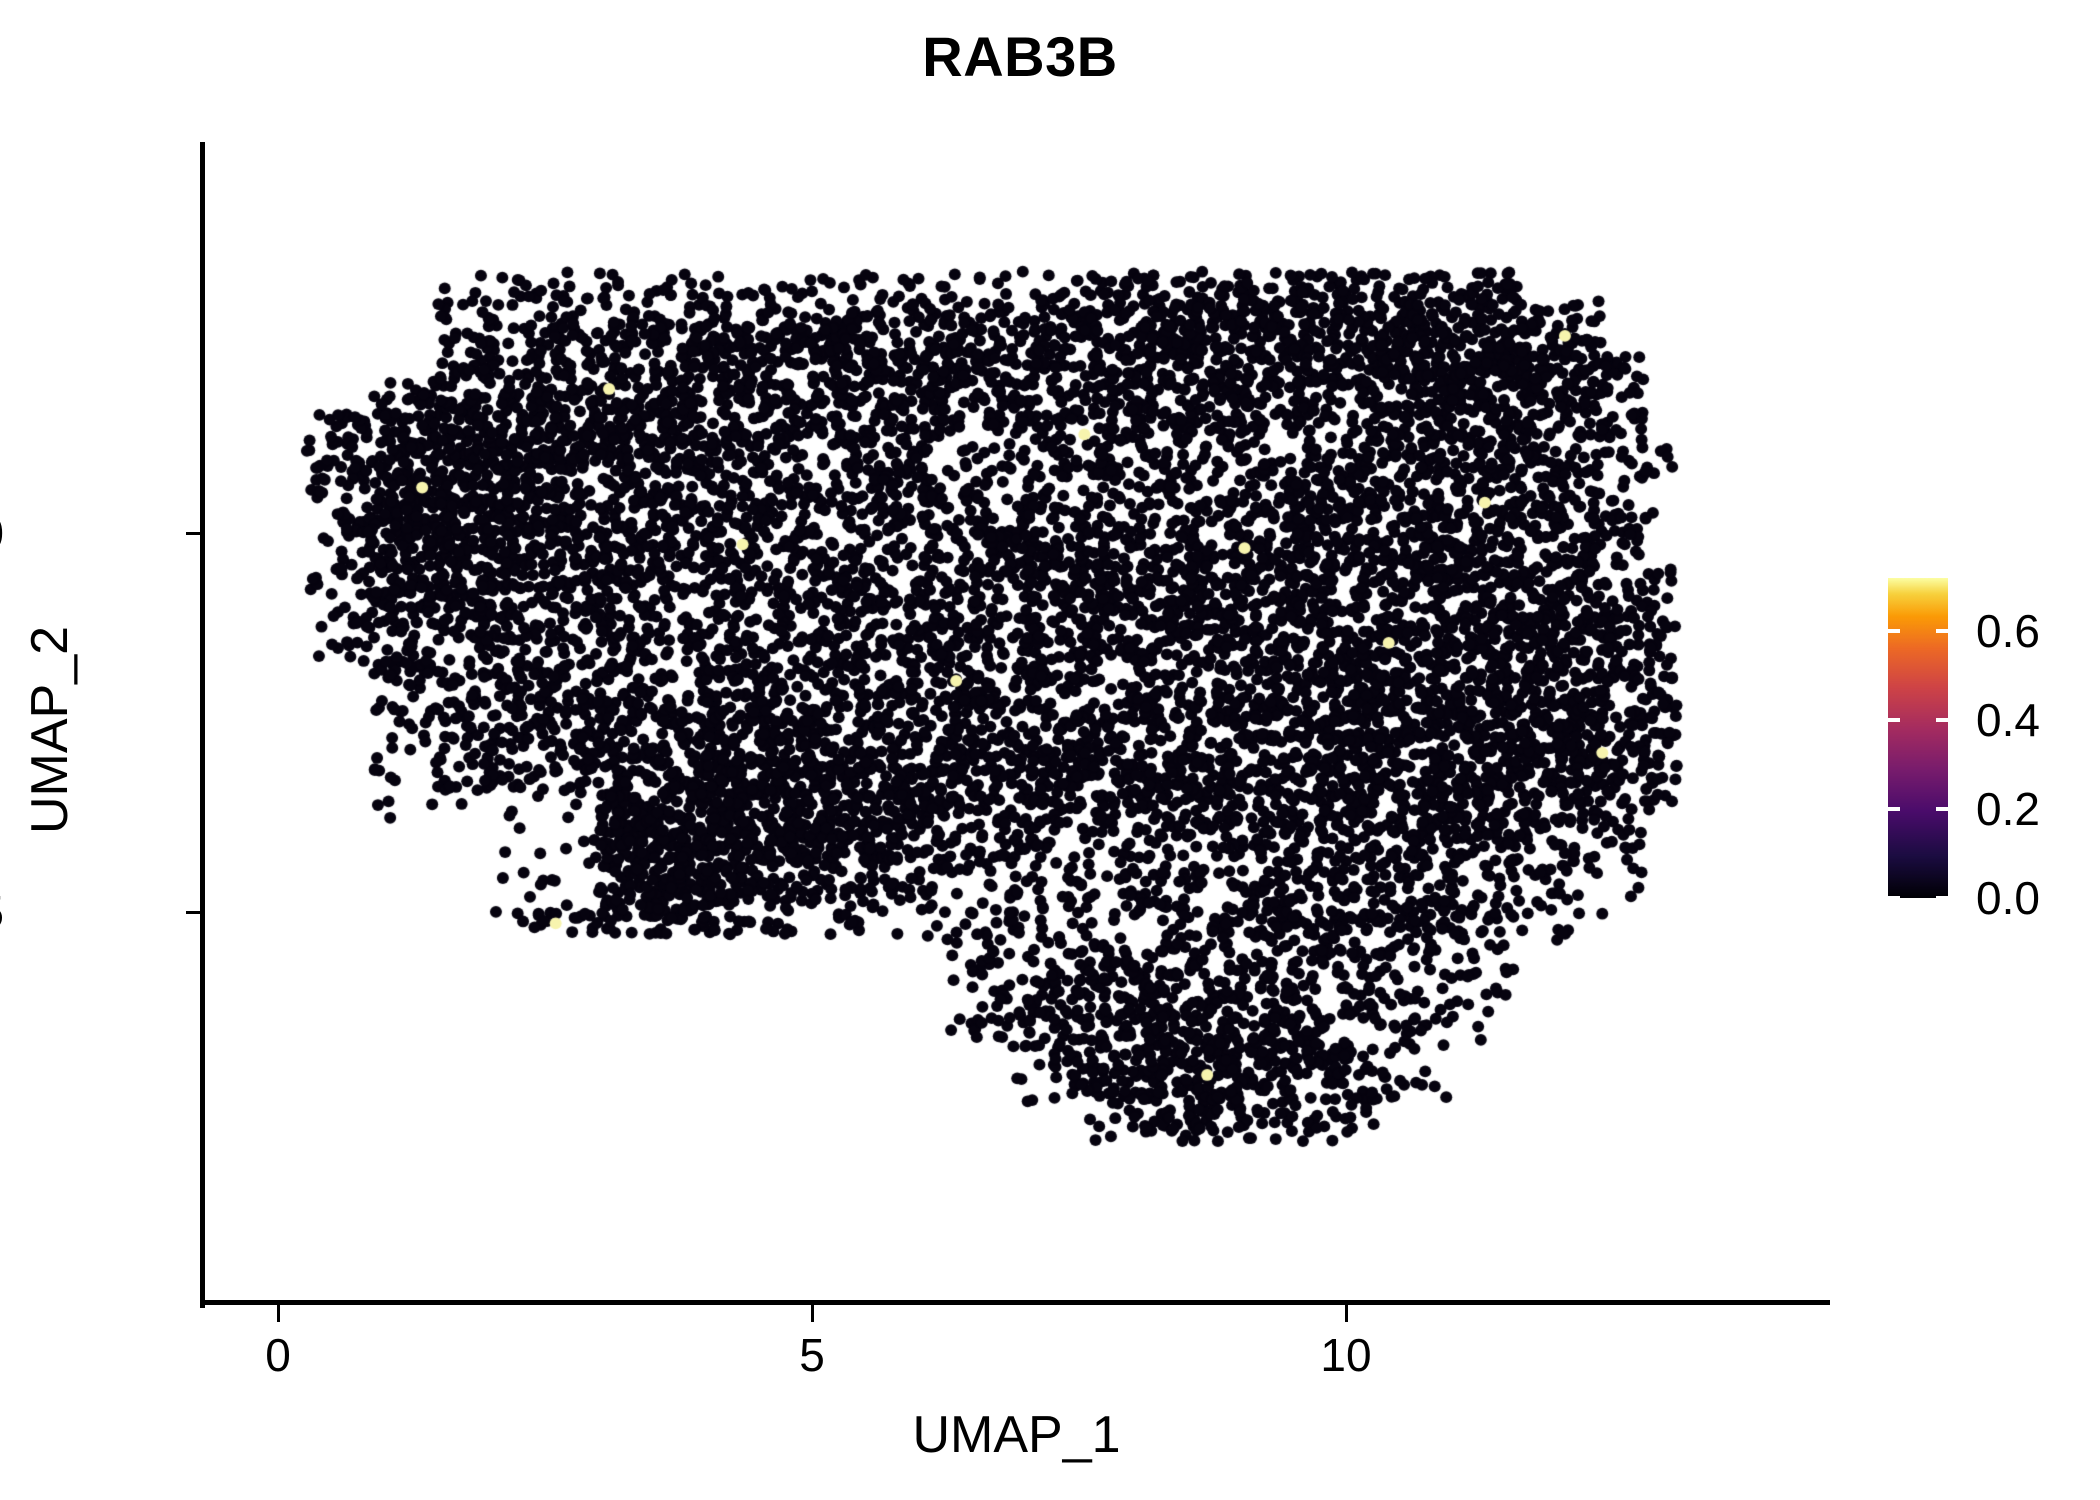  What do you see at coordinates (2008, 720) in the screenshot?
I see `colorbar-tick-label: 0.4` at bounding box center [2008, 720].